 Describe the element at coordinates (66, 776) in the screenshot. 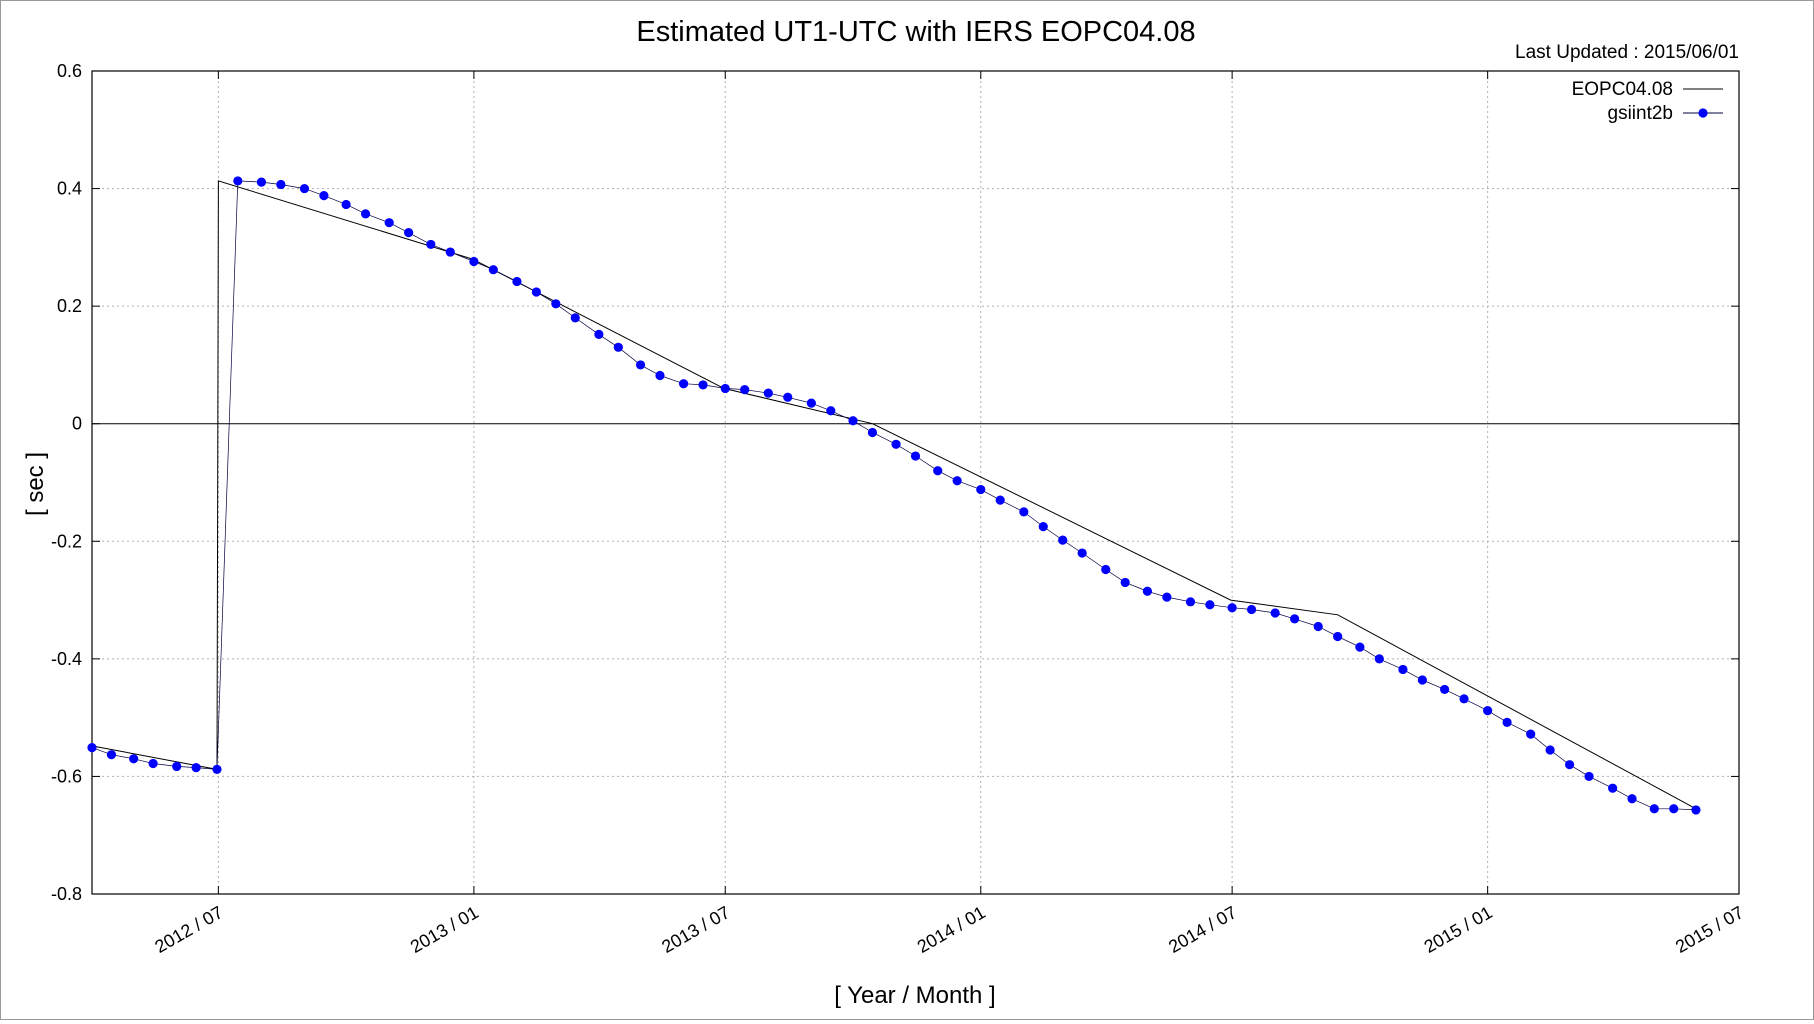

I see `y-tick-label: -0.6` at that location.